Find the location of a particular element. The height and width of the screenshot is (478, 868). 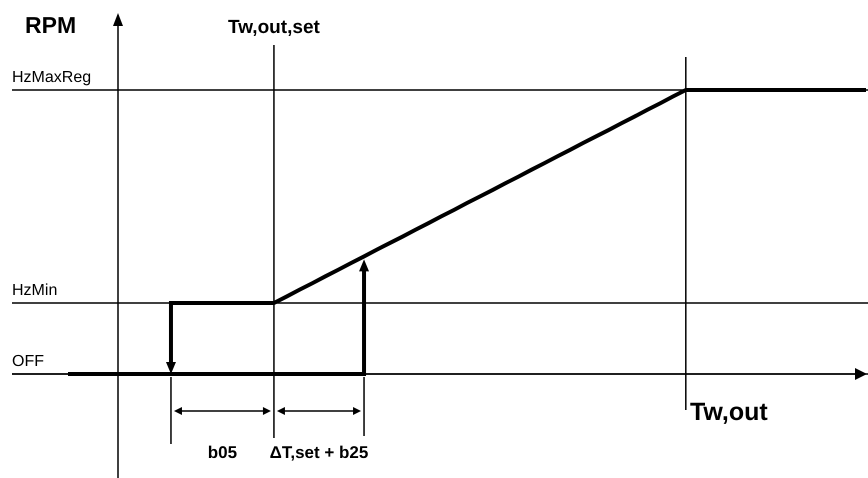

text: ΔT,set + b25 is located at coordinates (319, 452).